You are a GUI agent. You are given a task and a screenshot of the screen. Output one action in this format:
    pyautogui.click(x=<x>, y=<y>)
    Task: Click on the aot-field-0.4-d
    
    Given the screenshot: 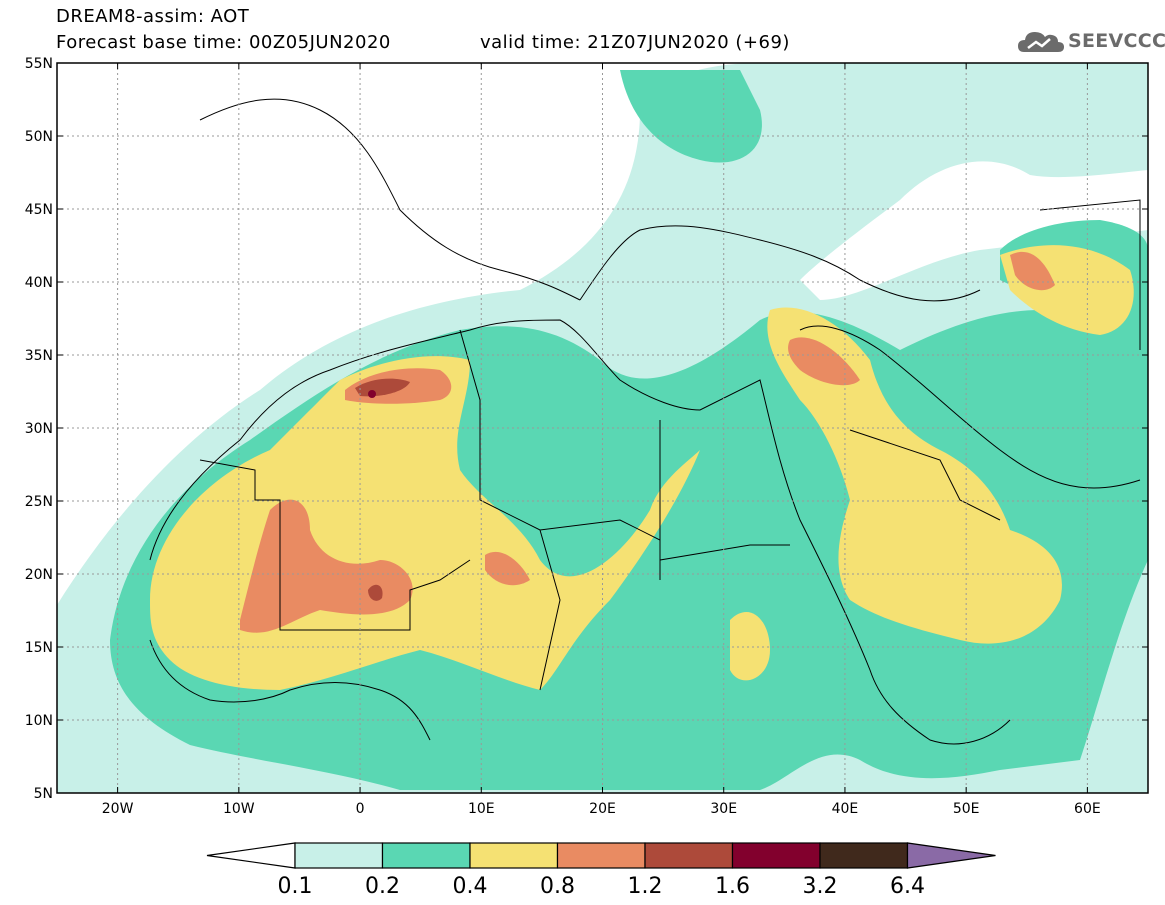 What is the action you would take?
    pyautogui.click(x=750, y=646)
    